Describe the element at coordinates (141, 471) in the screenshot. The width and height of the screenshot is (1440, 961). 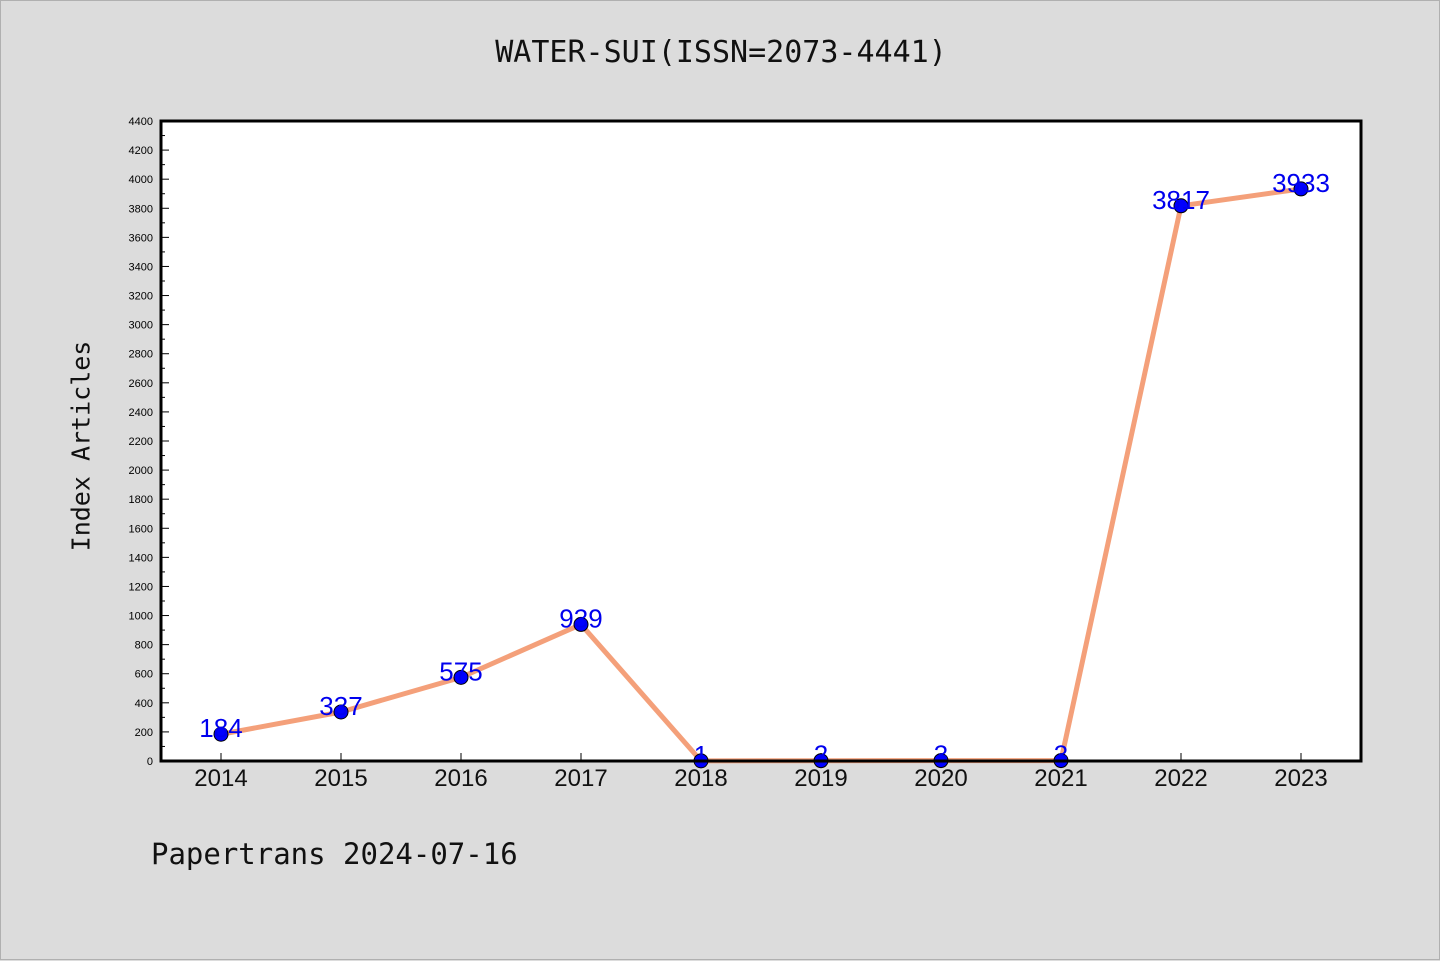
I see `y-tick-label: 2000` at that location.